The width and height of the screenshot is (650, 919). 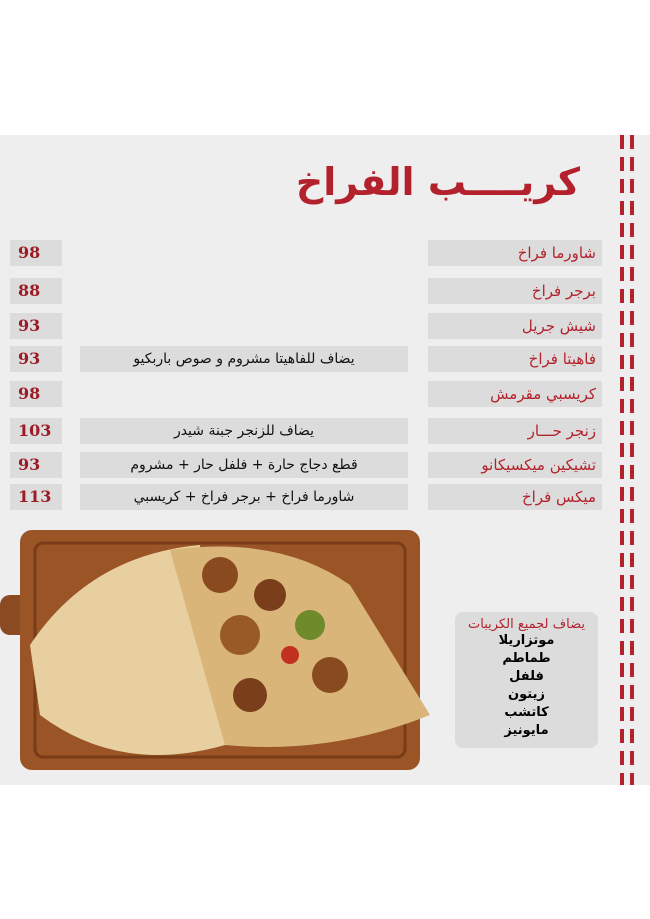 What do you see at coordinates (36, 431) in the screenshot?
I see `item-price: 103` at bounding box center [36, 431].